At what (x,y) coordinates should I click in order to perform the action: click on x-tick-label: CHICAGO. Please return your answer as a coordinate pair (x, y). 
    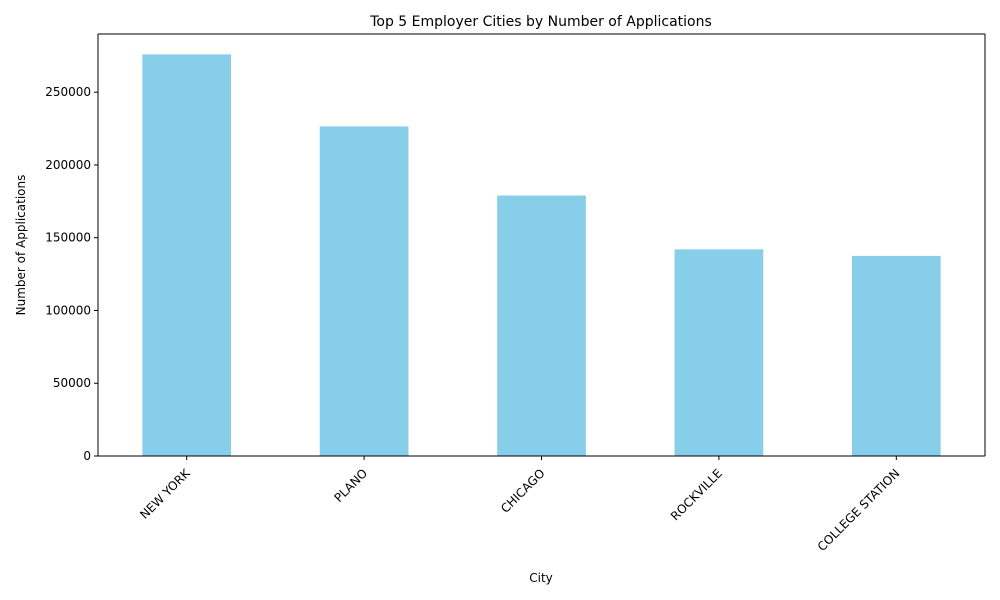
    Looking at the image, I should click on (523, 491).